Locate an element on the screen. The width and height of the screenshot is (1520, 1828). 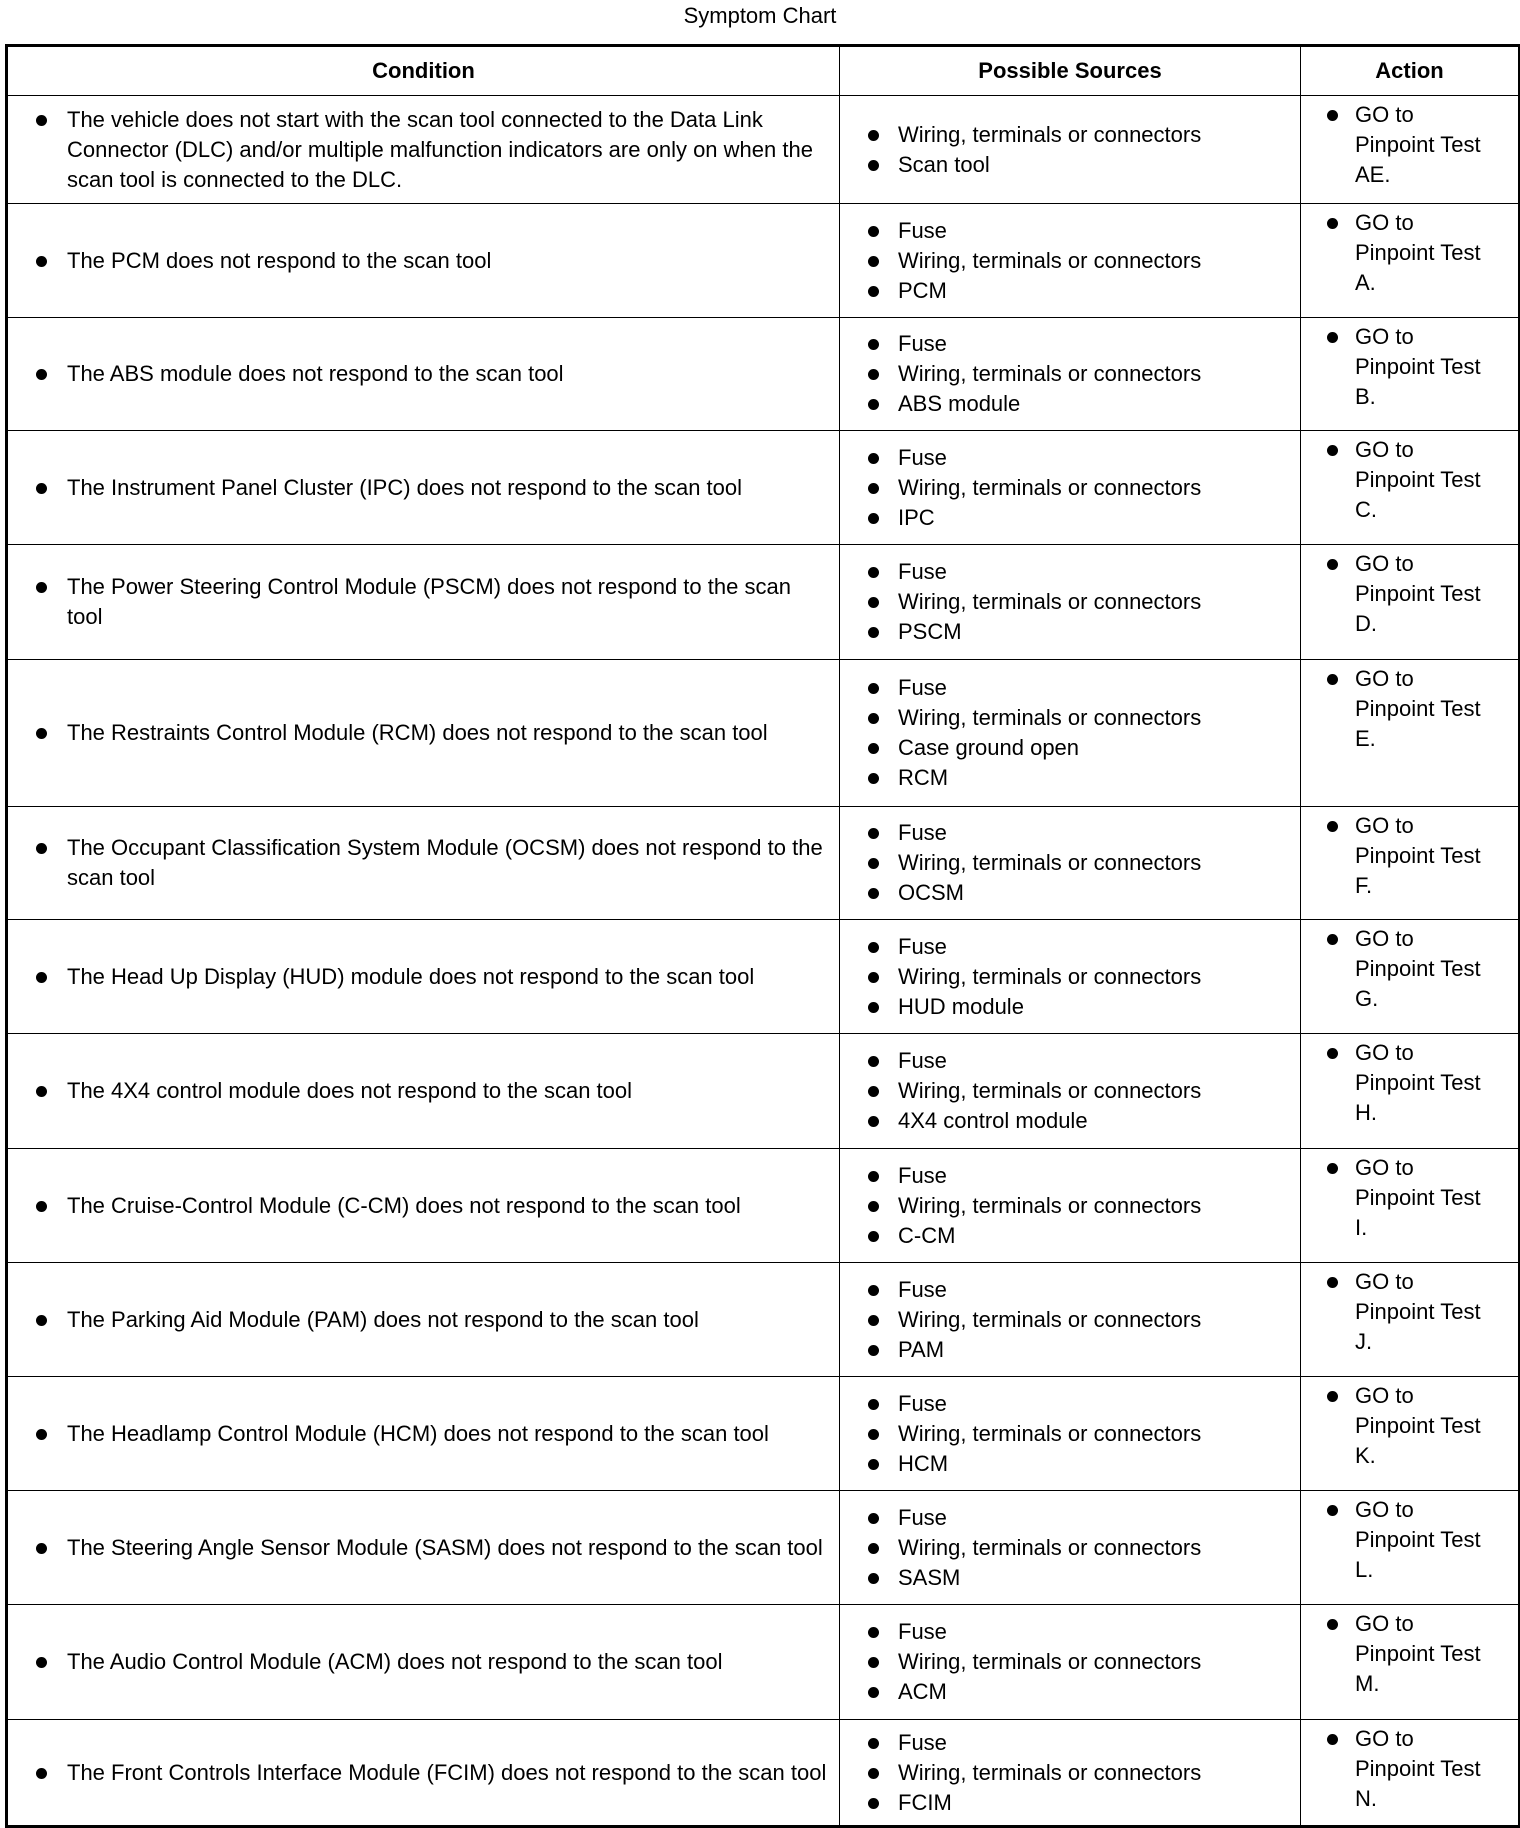
source-text: HCM is located at coordinates (923, 1463).